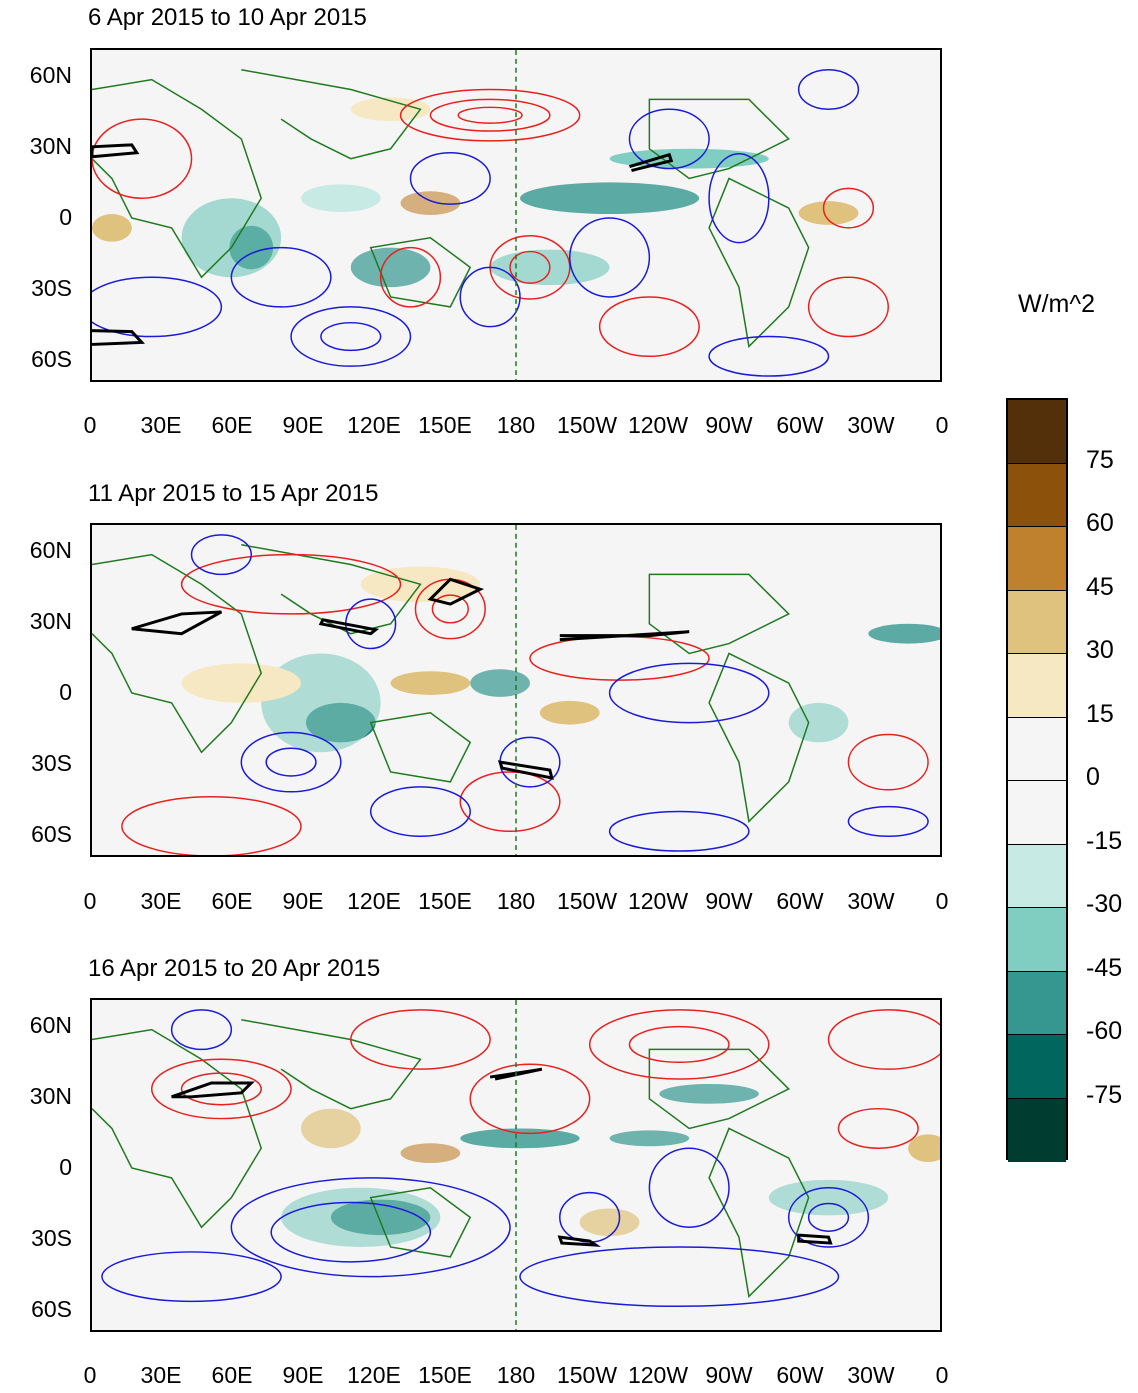  What do you see at coordinates (1104, 904) in the screenshot?
I see `colorbar-label: -30` at bounding box center [1104, 904].